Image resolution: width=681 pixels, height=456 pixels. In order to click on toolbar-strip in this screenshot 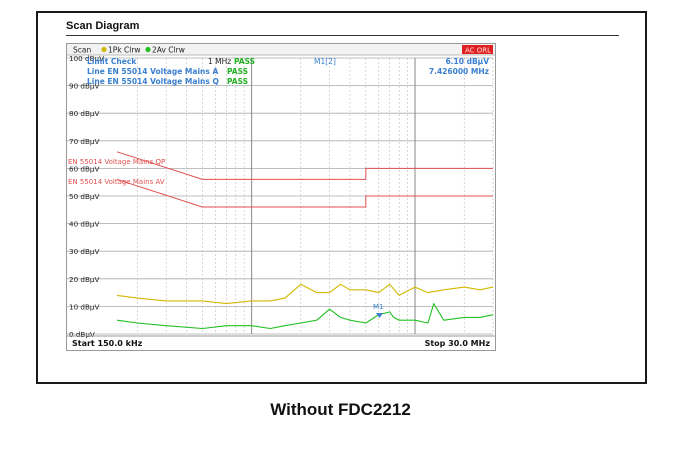, I will do `click(281, 49)`.